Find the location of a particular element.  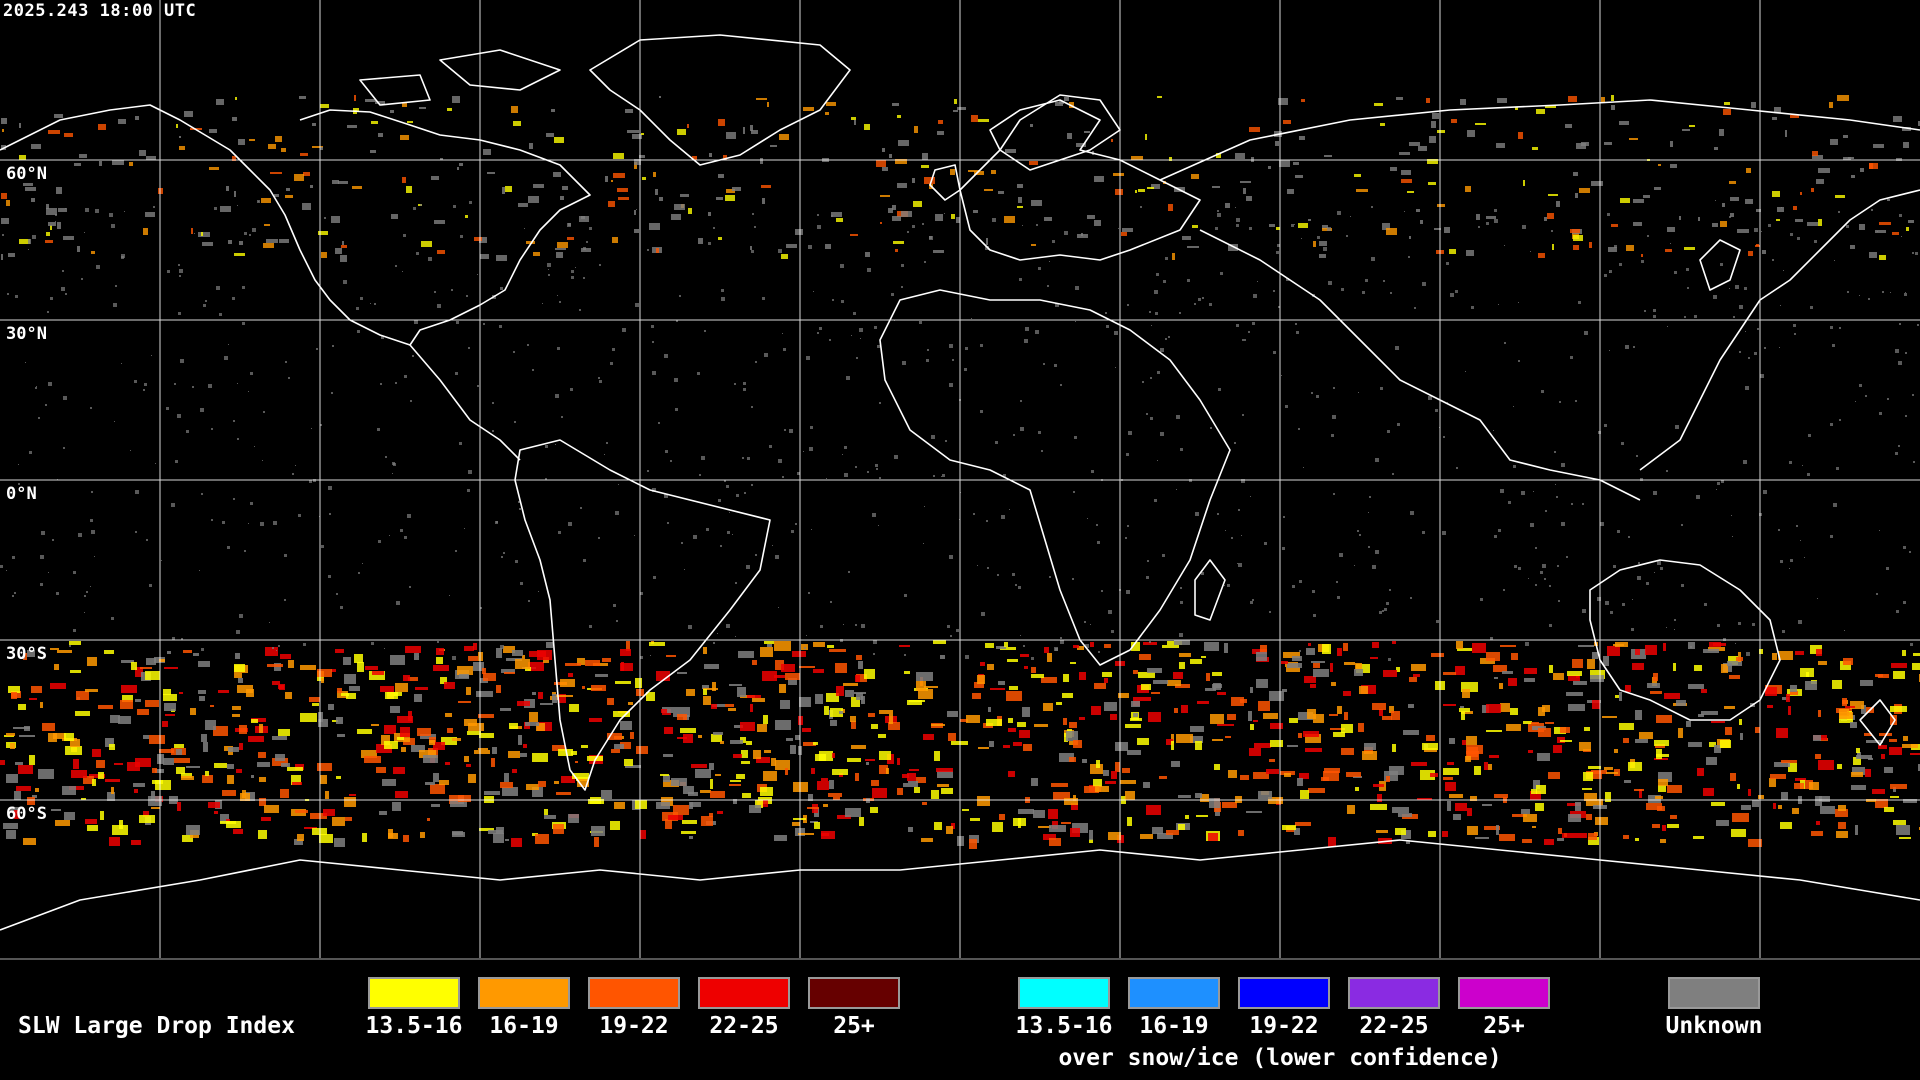

legend-label-normal-1: 13.5-16 is located at coordinates (414, 1026).